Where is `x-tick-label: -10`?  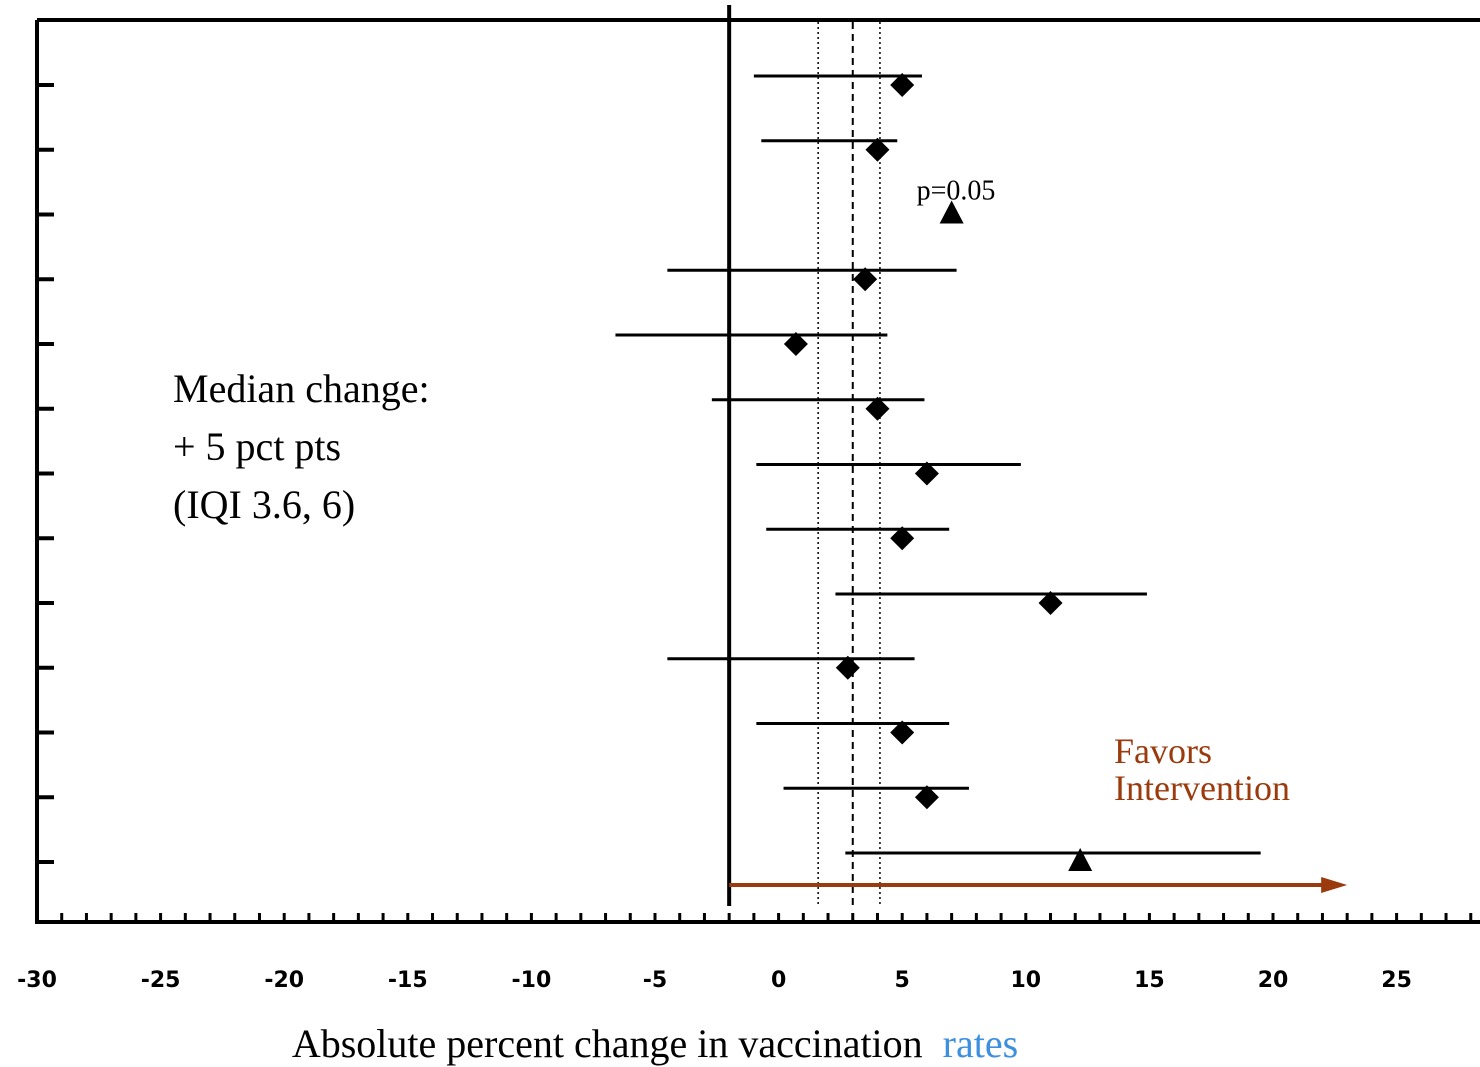
x-tick-label: -10 is located at coordinates (532, 980).